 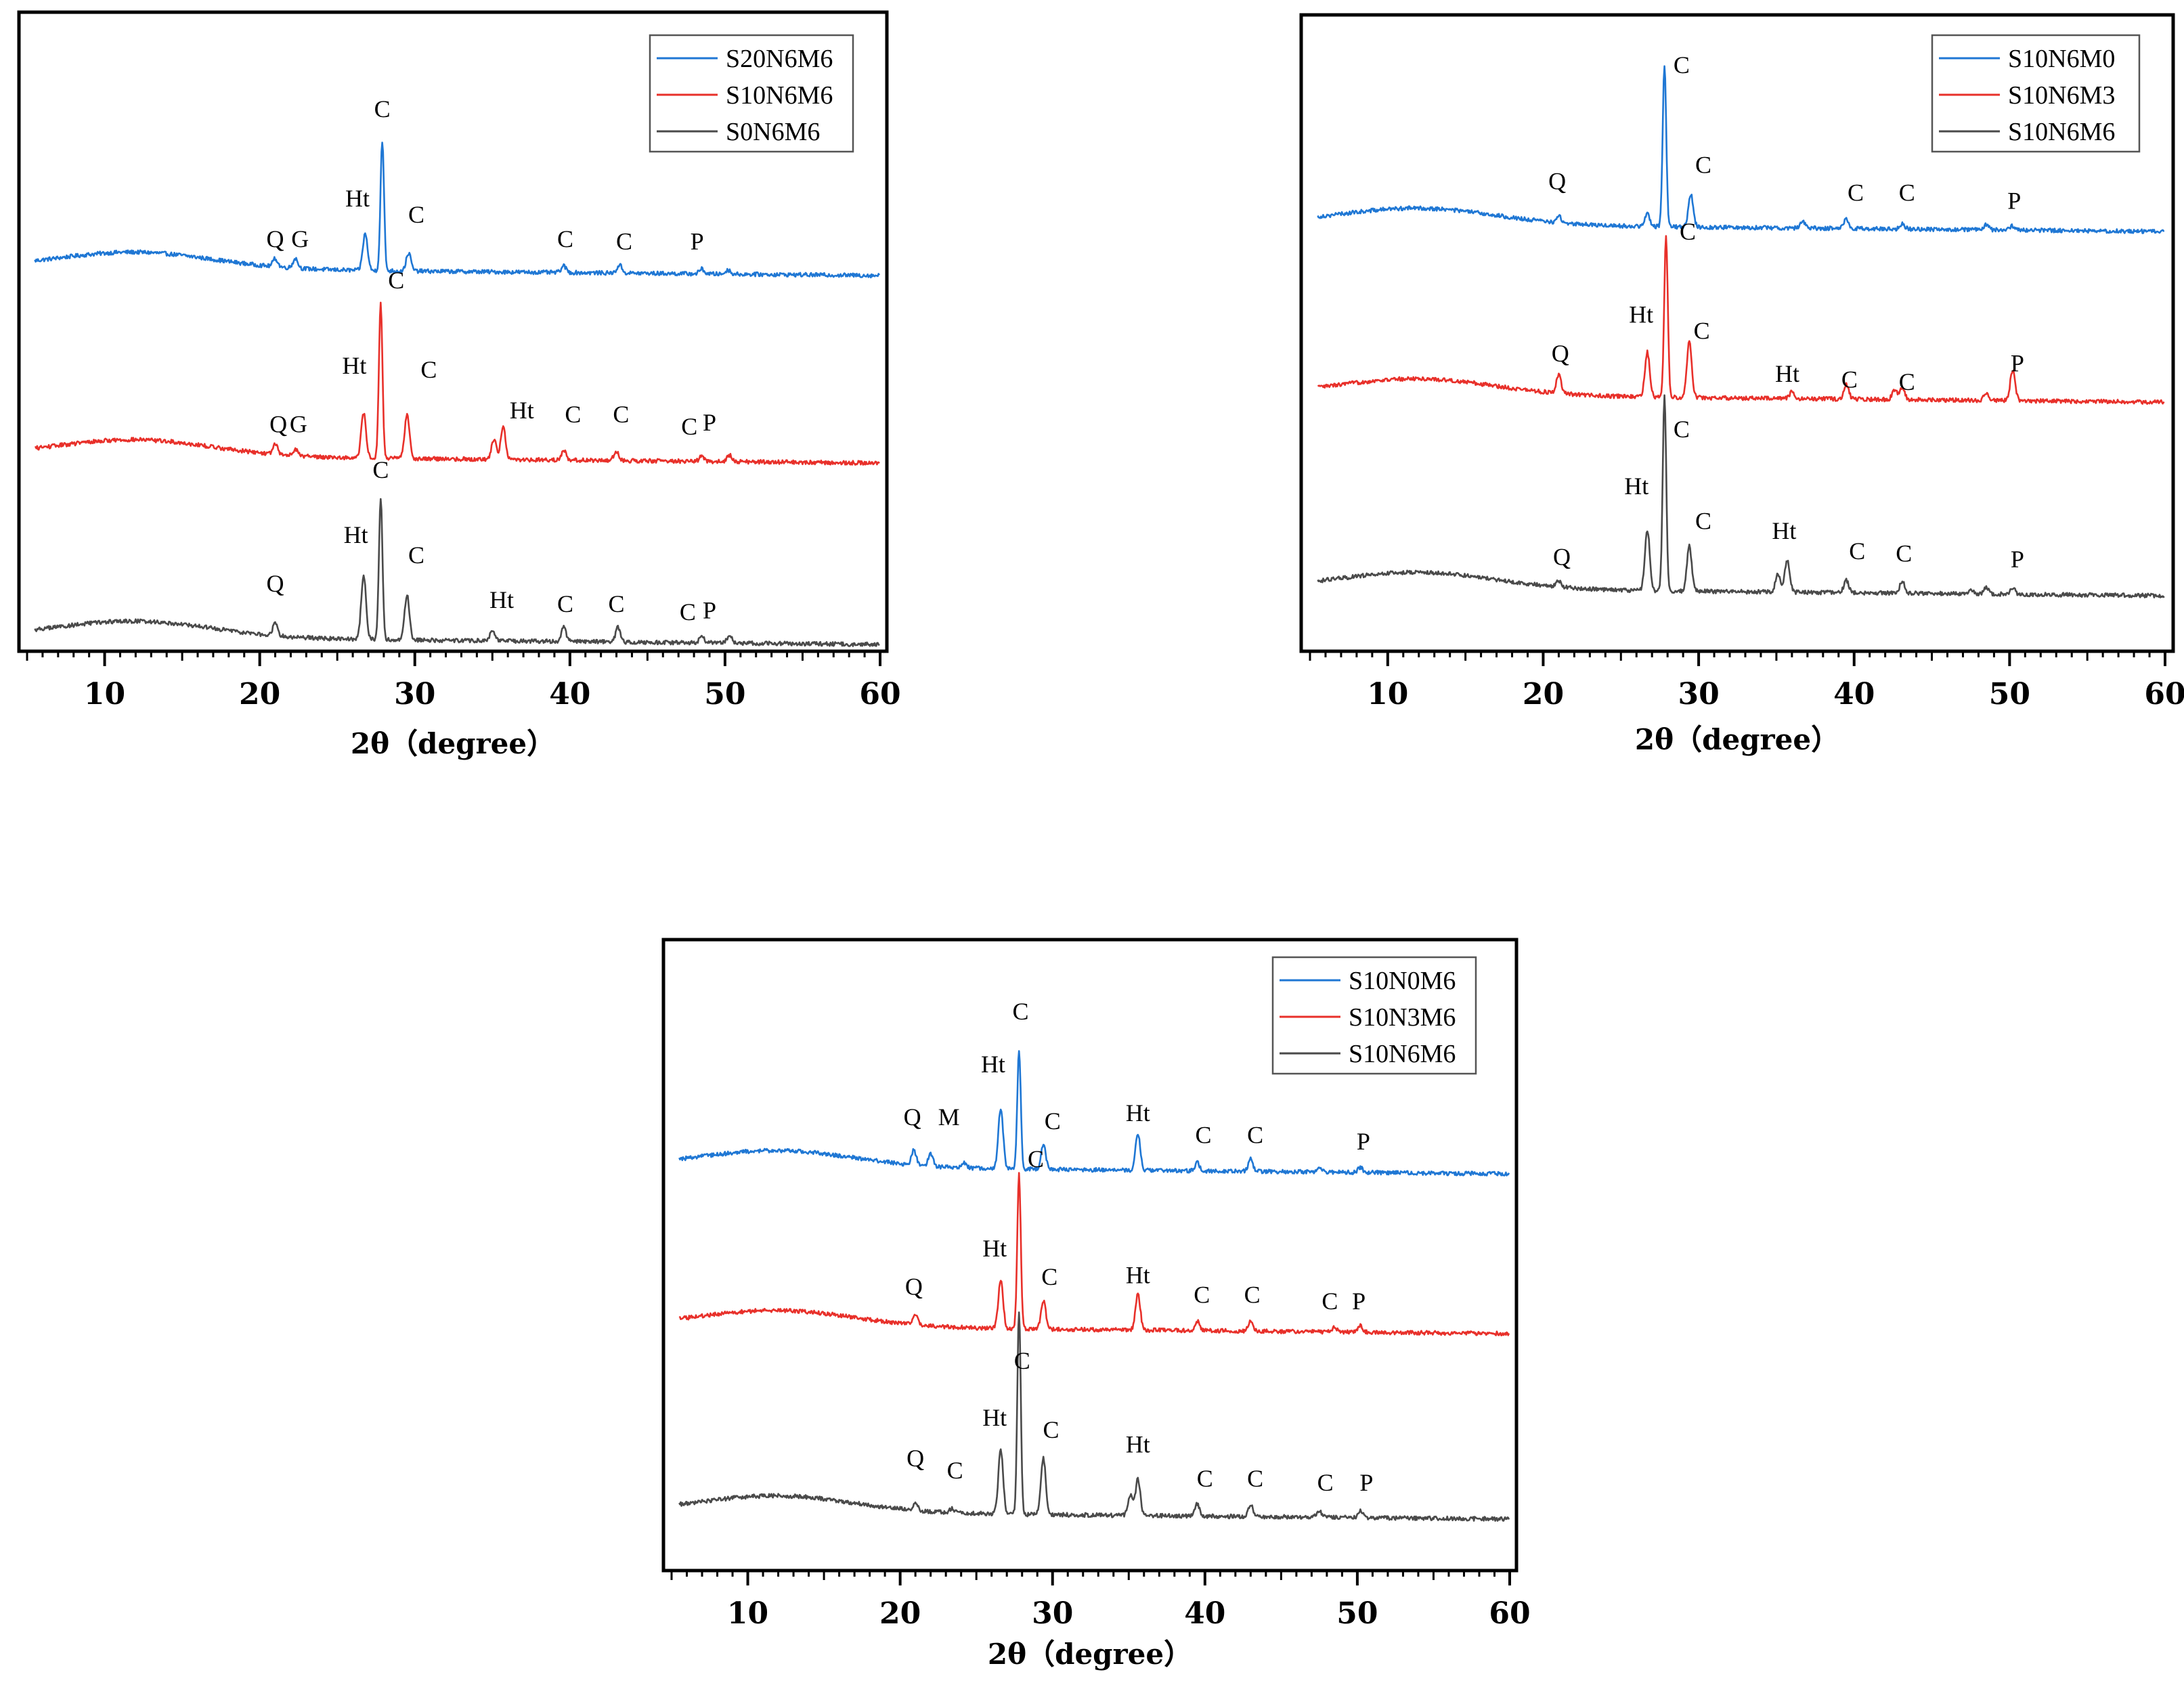 I want to click on series-line-S10N3M6, so click(x=1094, y=1254).